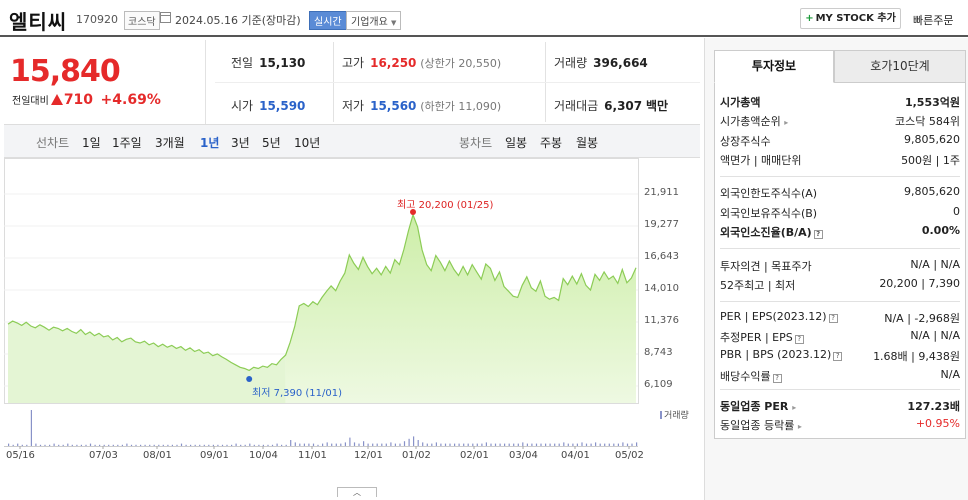 Image resolution: width=968 pixels, height=500 pixels. What do you see at coordinates (523, 455) in the screenshot?
I see `x-tick-label: 03/04` at bounding box center [523, 455].